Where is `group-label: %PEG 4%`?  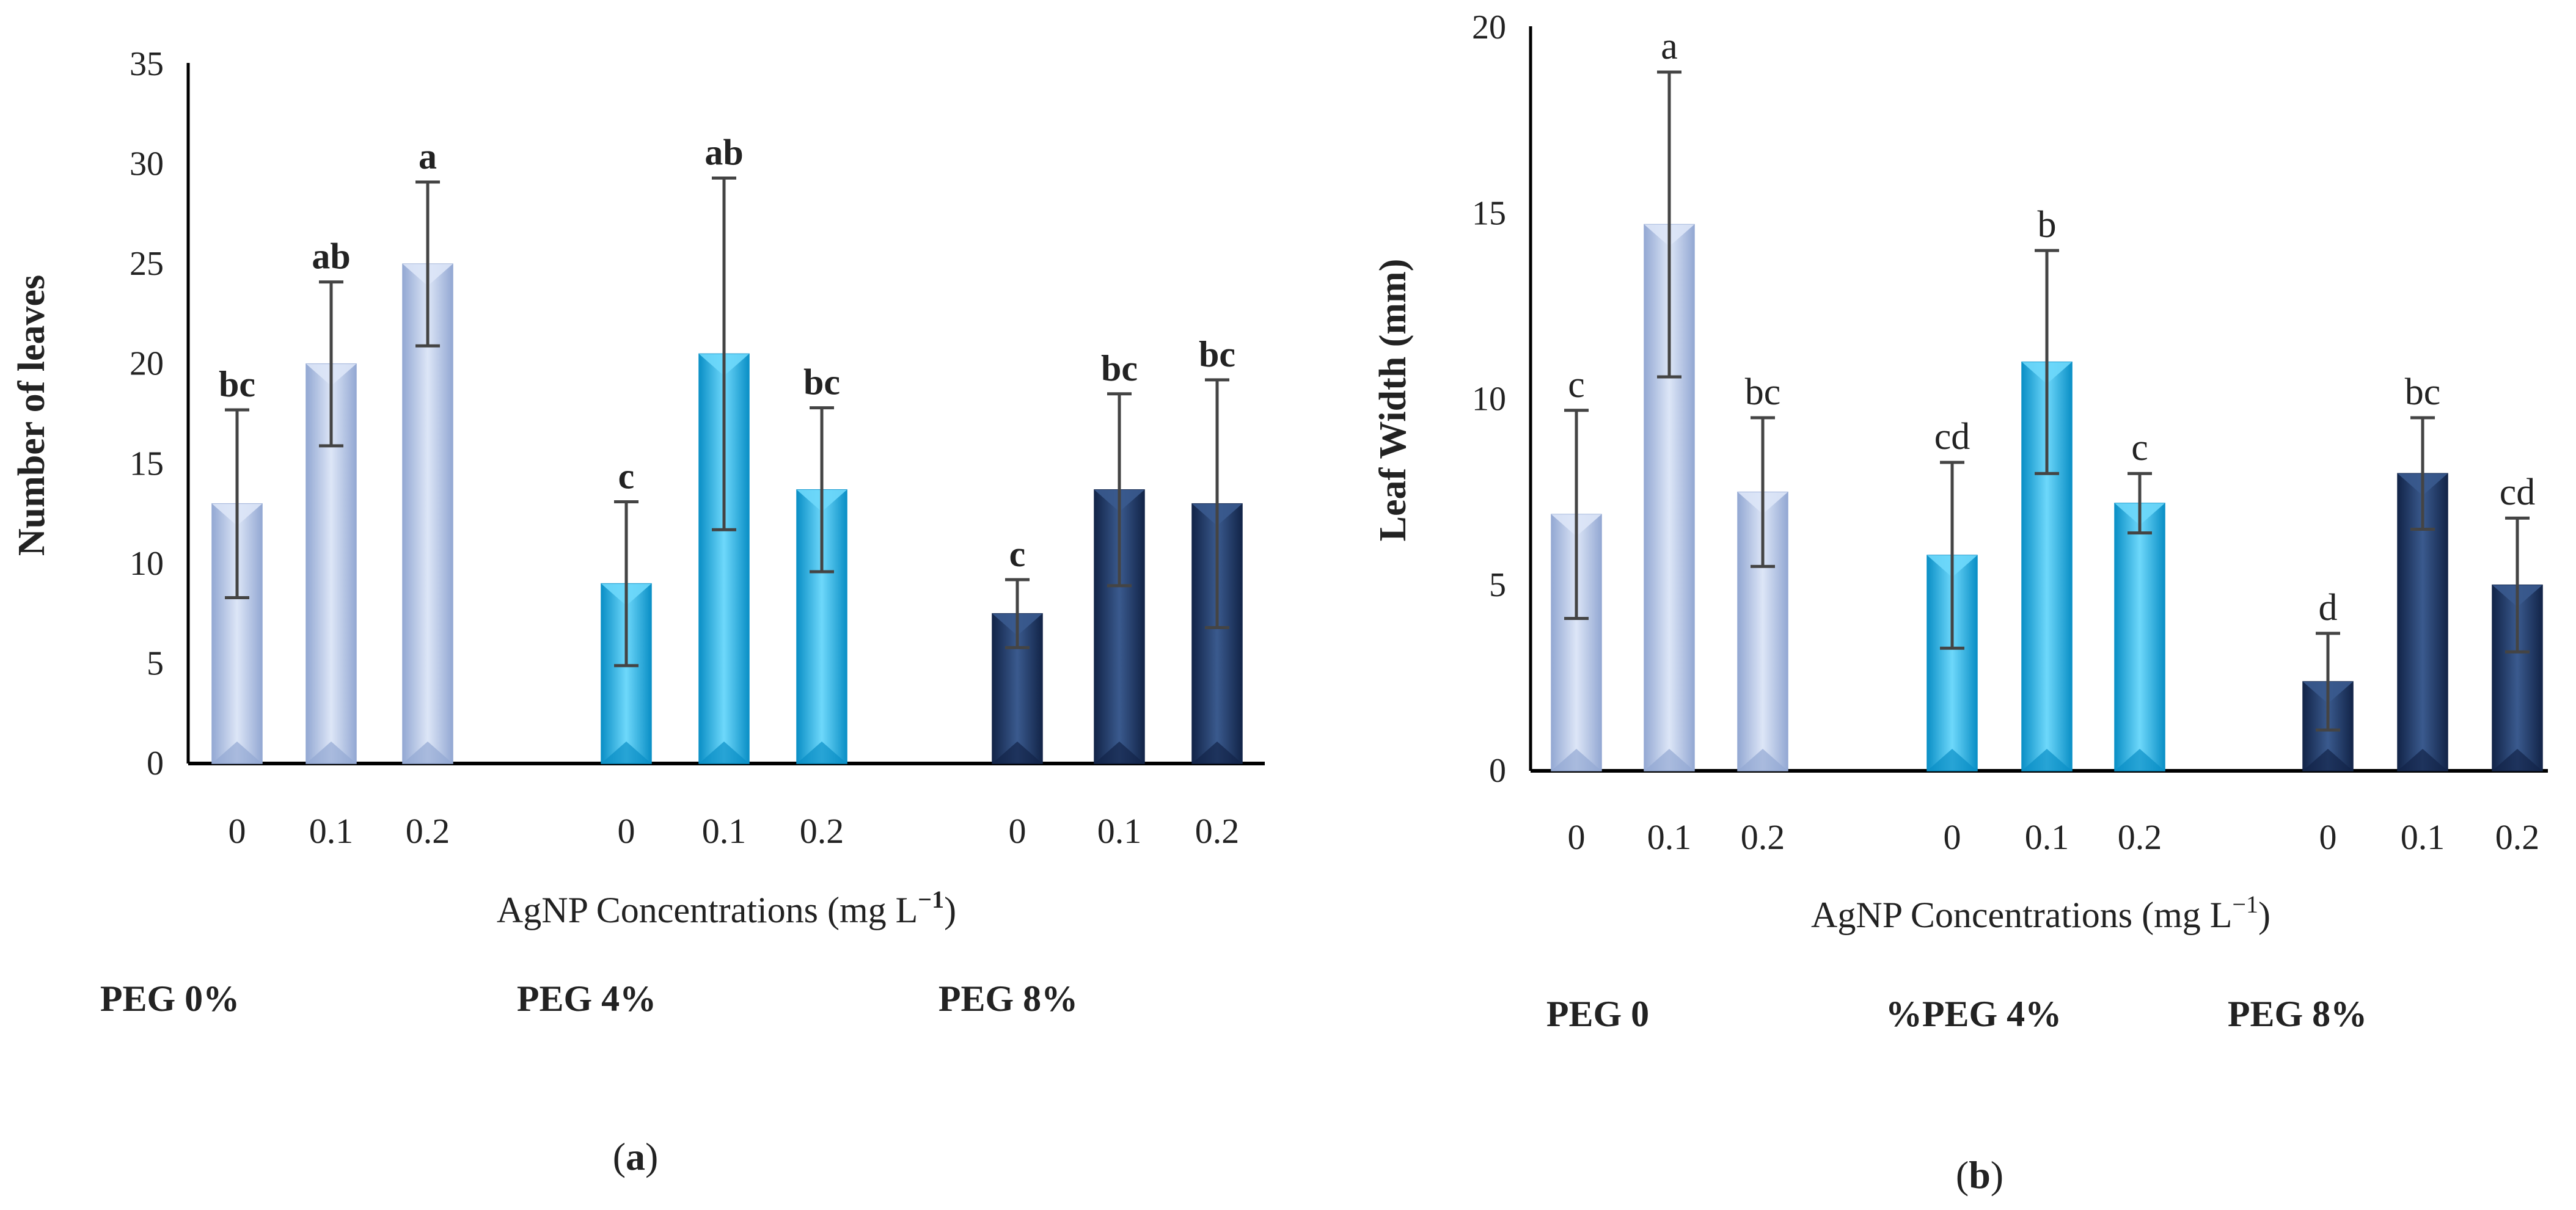
group-label: %PEG 4% is located at coordinates (1974, 1014).